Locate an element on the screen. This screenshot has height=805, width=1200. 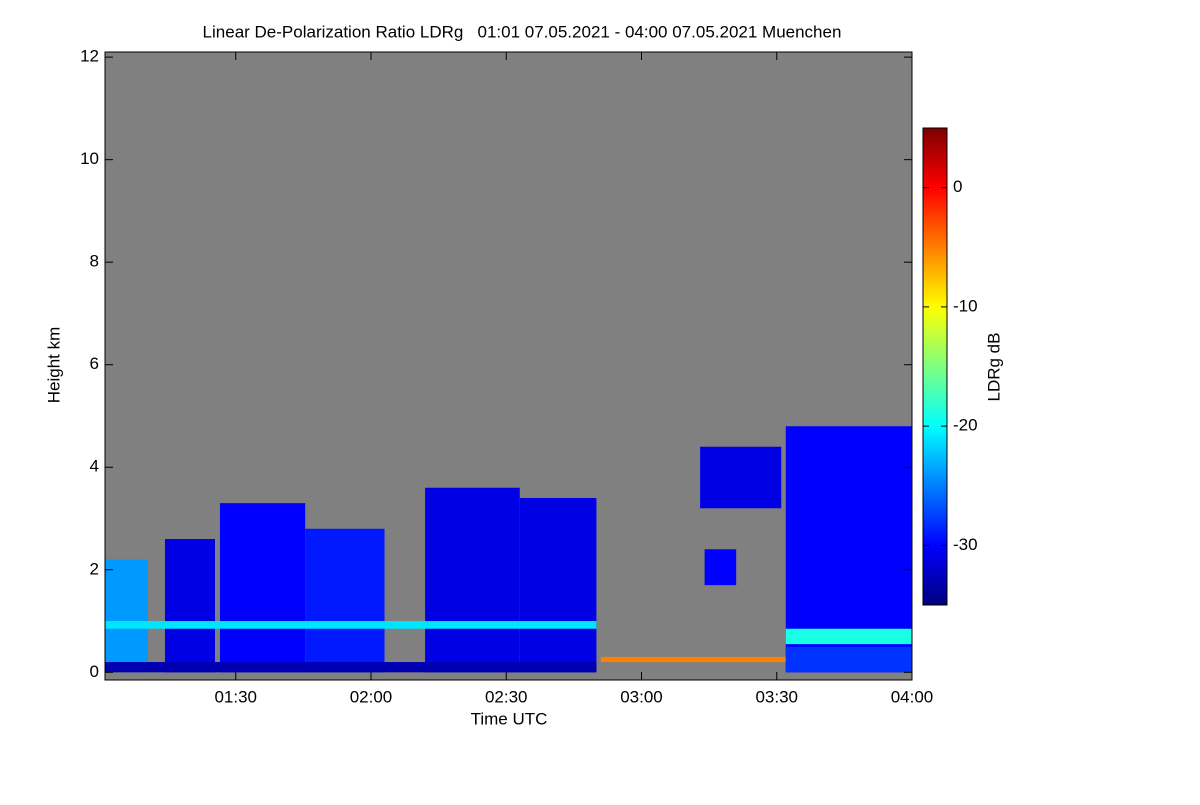
colorbar-tick-label: 0 is located at coordinates (957, 186).